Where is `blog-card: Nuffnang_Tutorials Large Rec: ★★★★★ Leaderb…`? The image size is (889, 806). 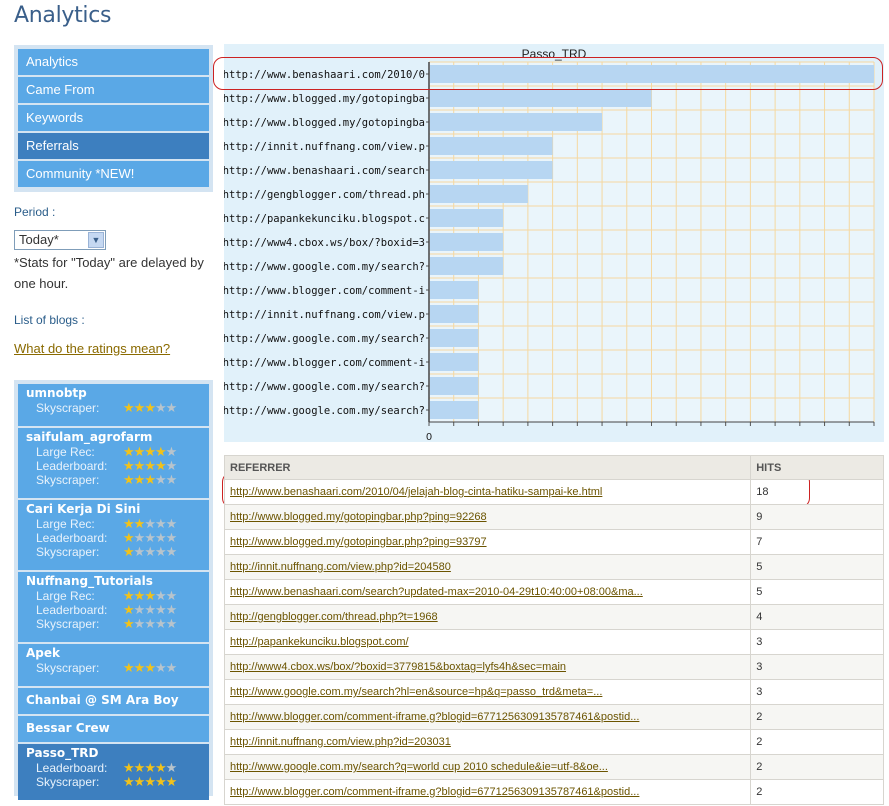 blog-card: Nuffnang_Tutorials Large Rec: ★★★★★ Leaderb… is located at coordinates (113, 607).